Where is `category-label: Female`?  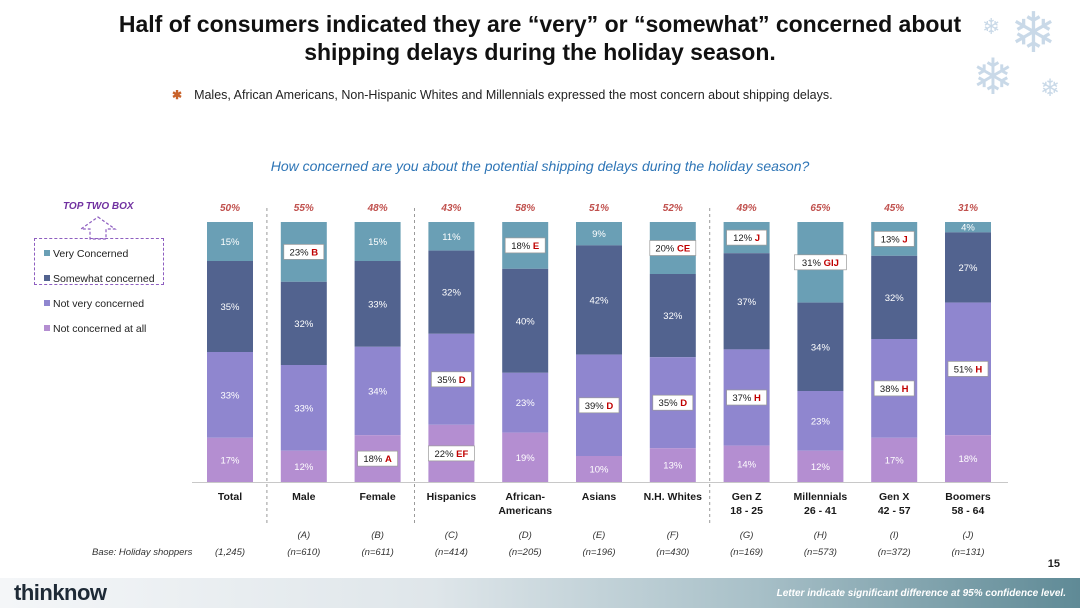
category-label: Female is located at coordinates (378, 497).